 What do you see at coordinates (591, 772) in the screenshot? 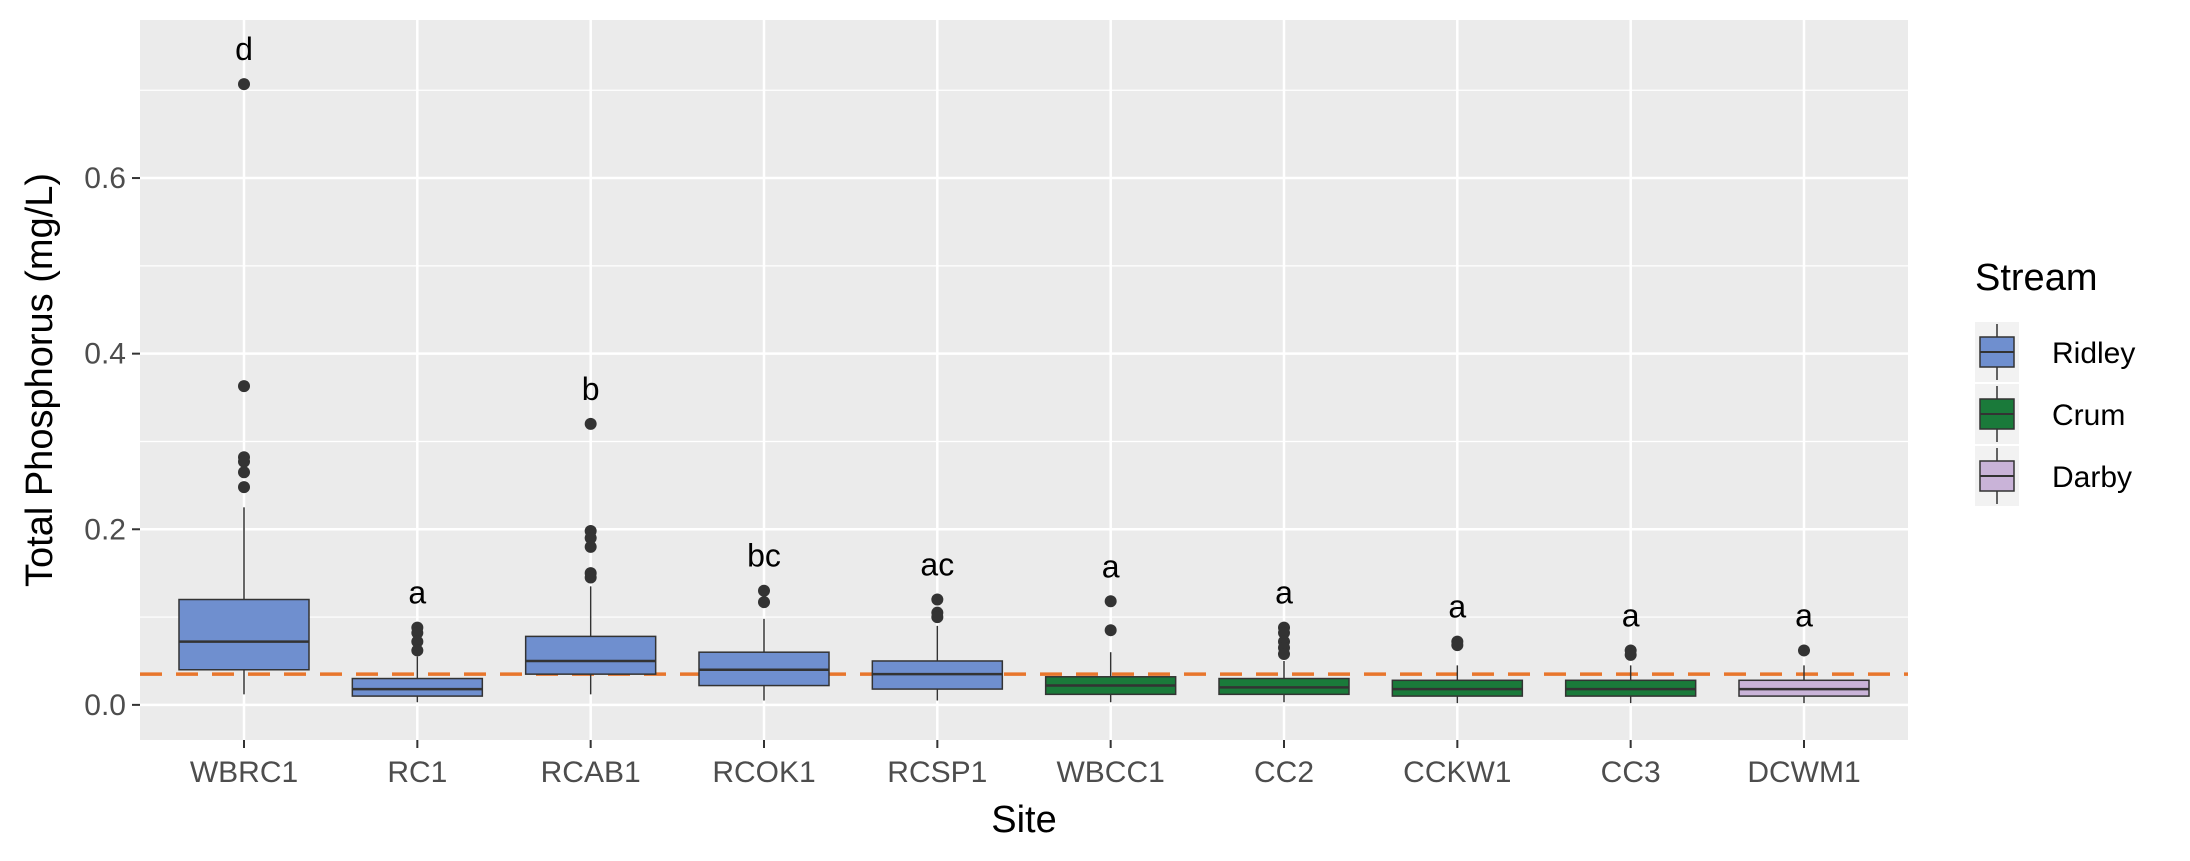
I see `x-tick-label: RCAB1` at bounding box center [591, 772].